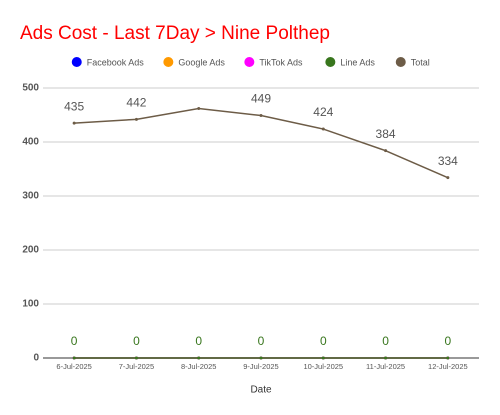  What do you see at coordinates (36, 358) in the screenshot?
I see `y-tick-label: 0` at bounding box center [36, 358].